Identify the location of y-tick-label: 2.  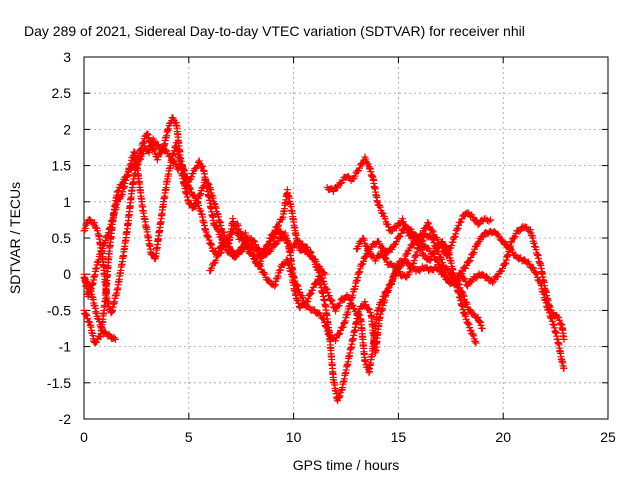
(67, 129).